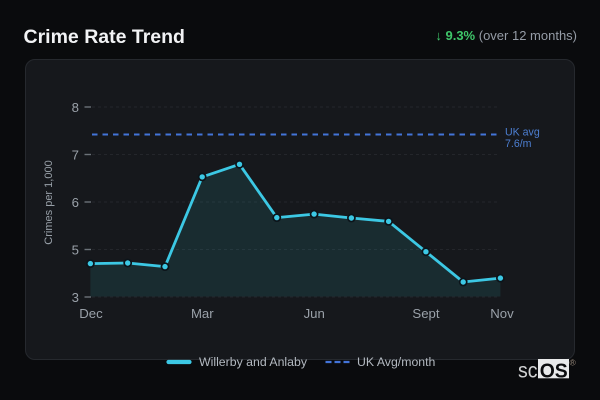 This screenshot has width=600, height=400. What do you see at coordinates (528, 371) in the screenshot?
I see `svg-text: sc` at bounding box center [528, 371].